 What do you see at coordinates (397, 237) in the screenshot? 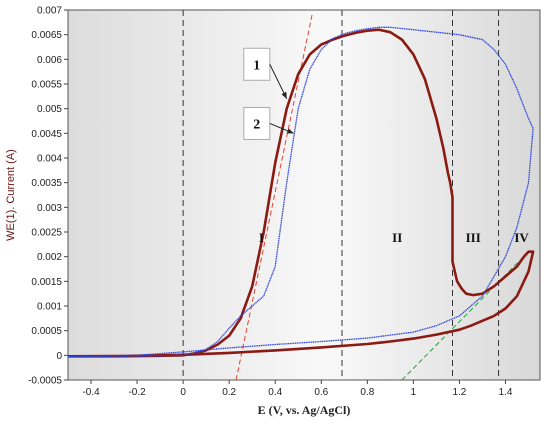
I see `region-label: II` at bounding box center [397, 237].